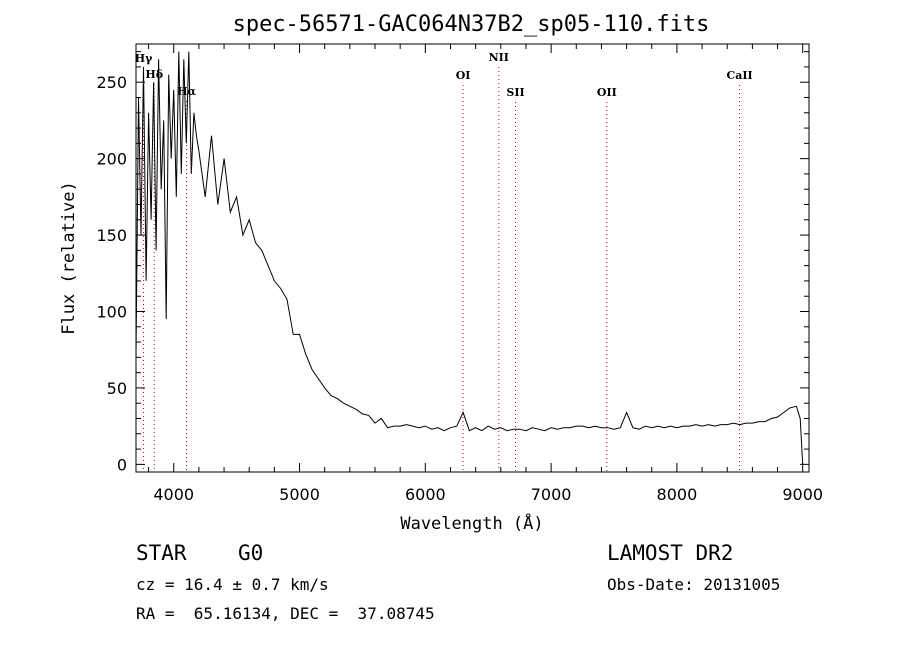 Image resolution: width=900 pixels, height=650 pixels. Describe the element at coordinates (161, 553) in the screenshot. I see `object-class: STAR` at that location.